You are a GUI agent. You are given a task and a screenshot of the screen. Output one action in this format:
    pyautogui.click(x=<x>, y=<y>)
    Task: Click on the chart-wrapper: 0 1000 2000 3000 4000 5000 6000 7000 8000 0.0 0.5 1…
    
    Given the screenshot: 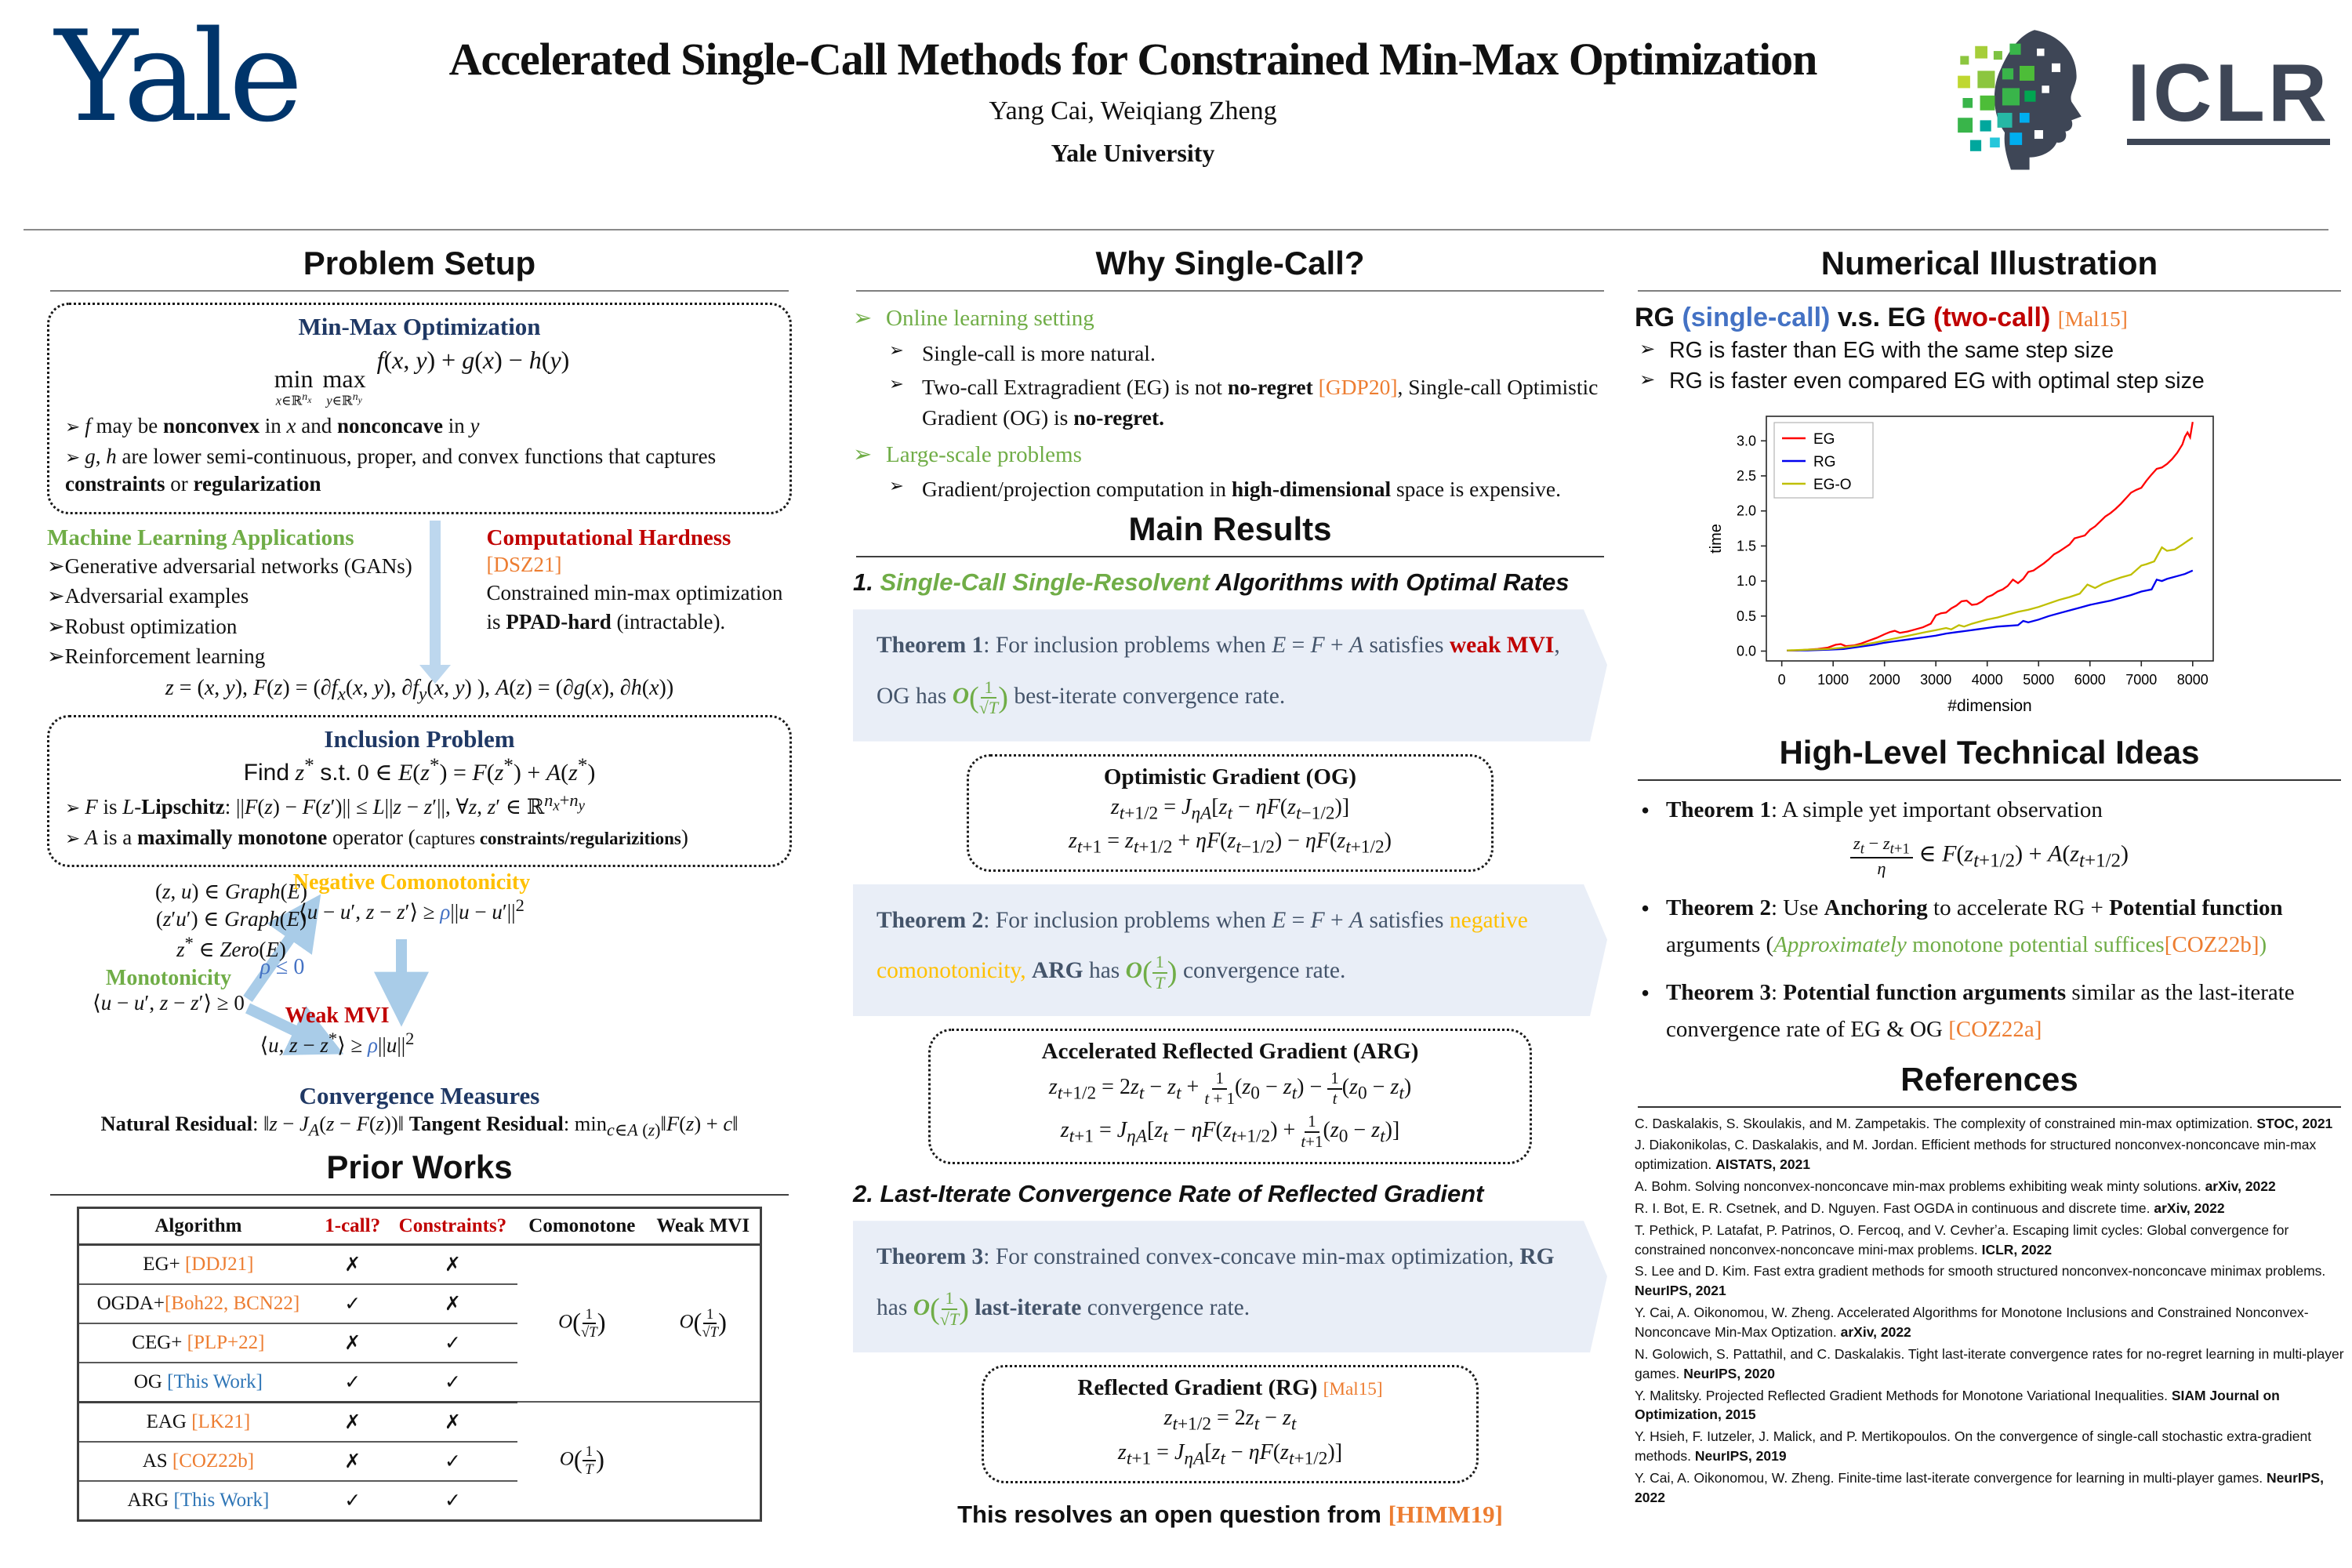 What is the action you would take?
    pyautogui.click(x=2024, y=564)
    